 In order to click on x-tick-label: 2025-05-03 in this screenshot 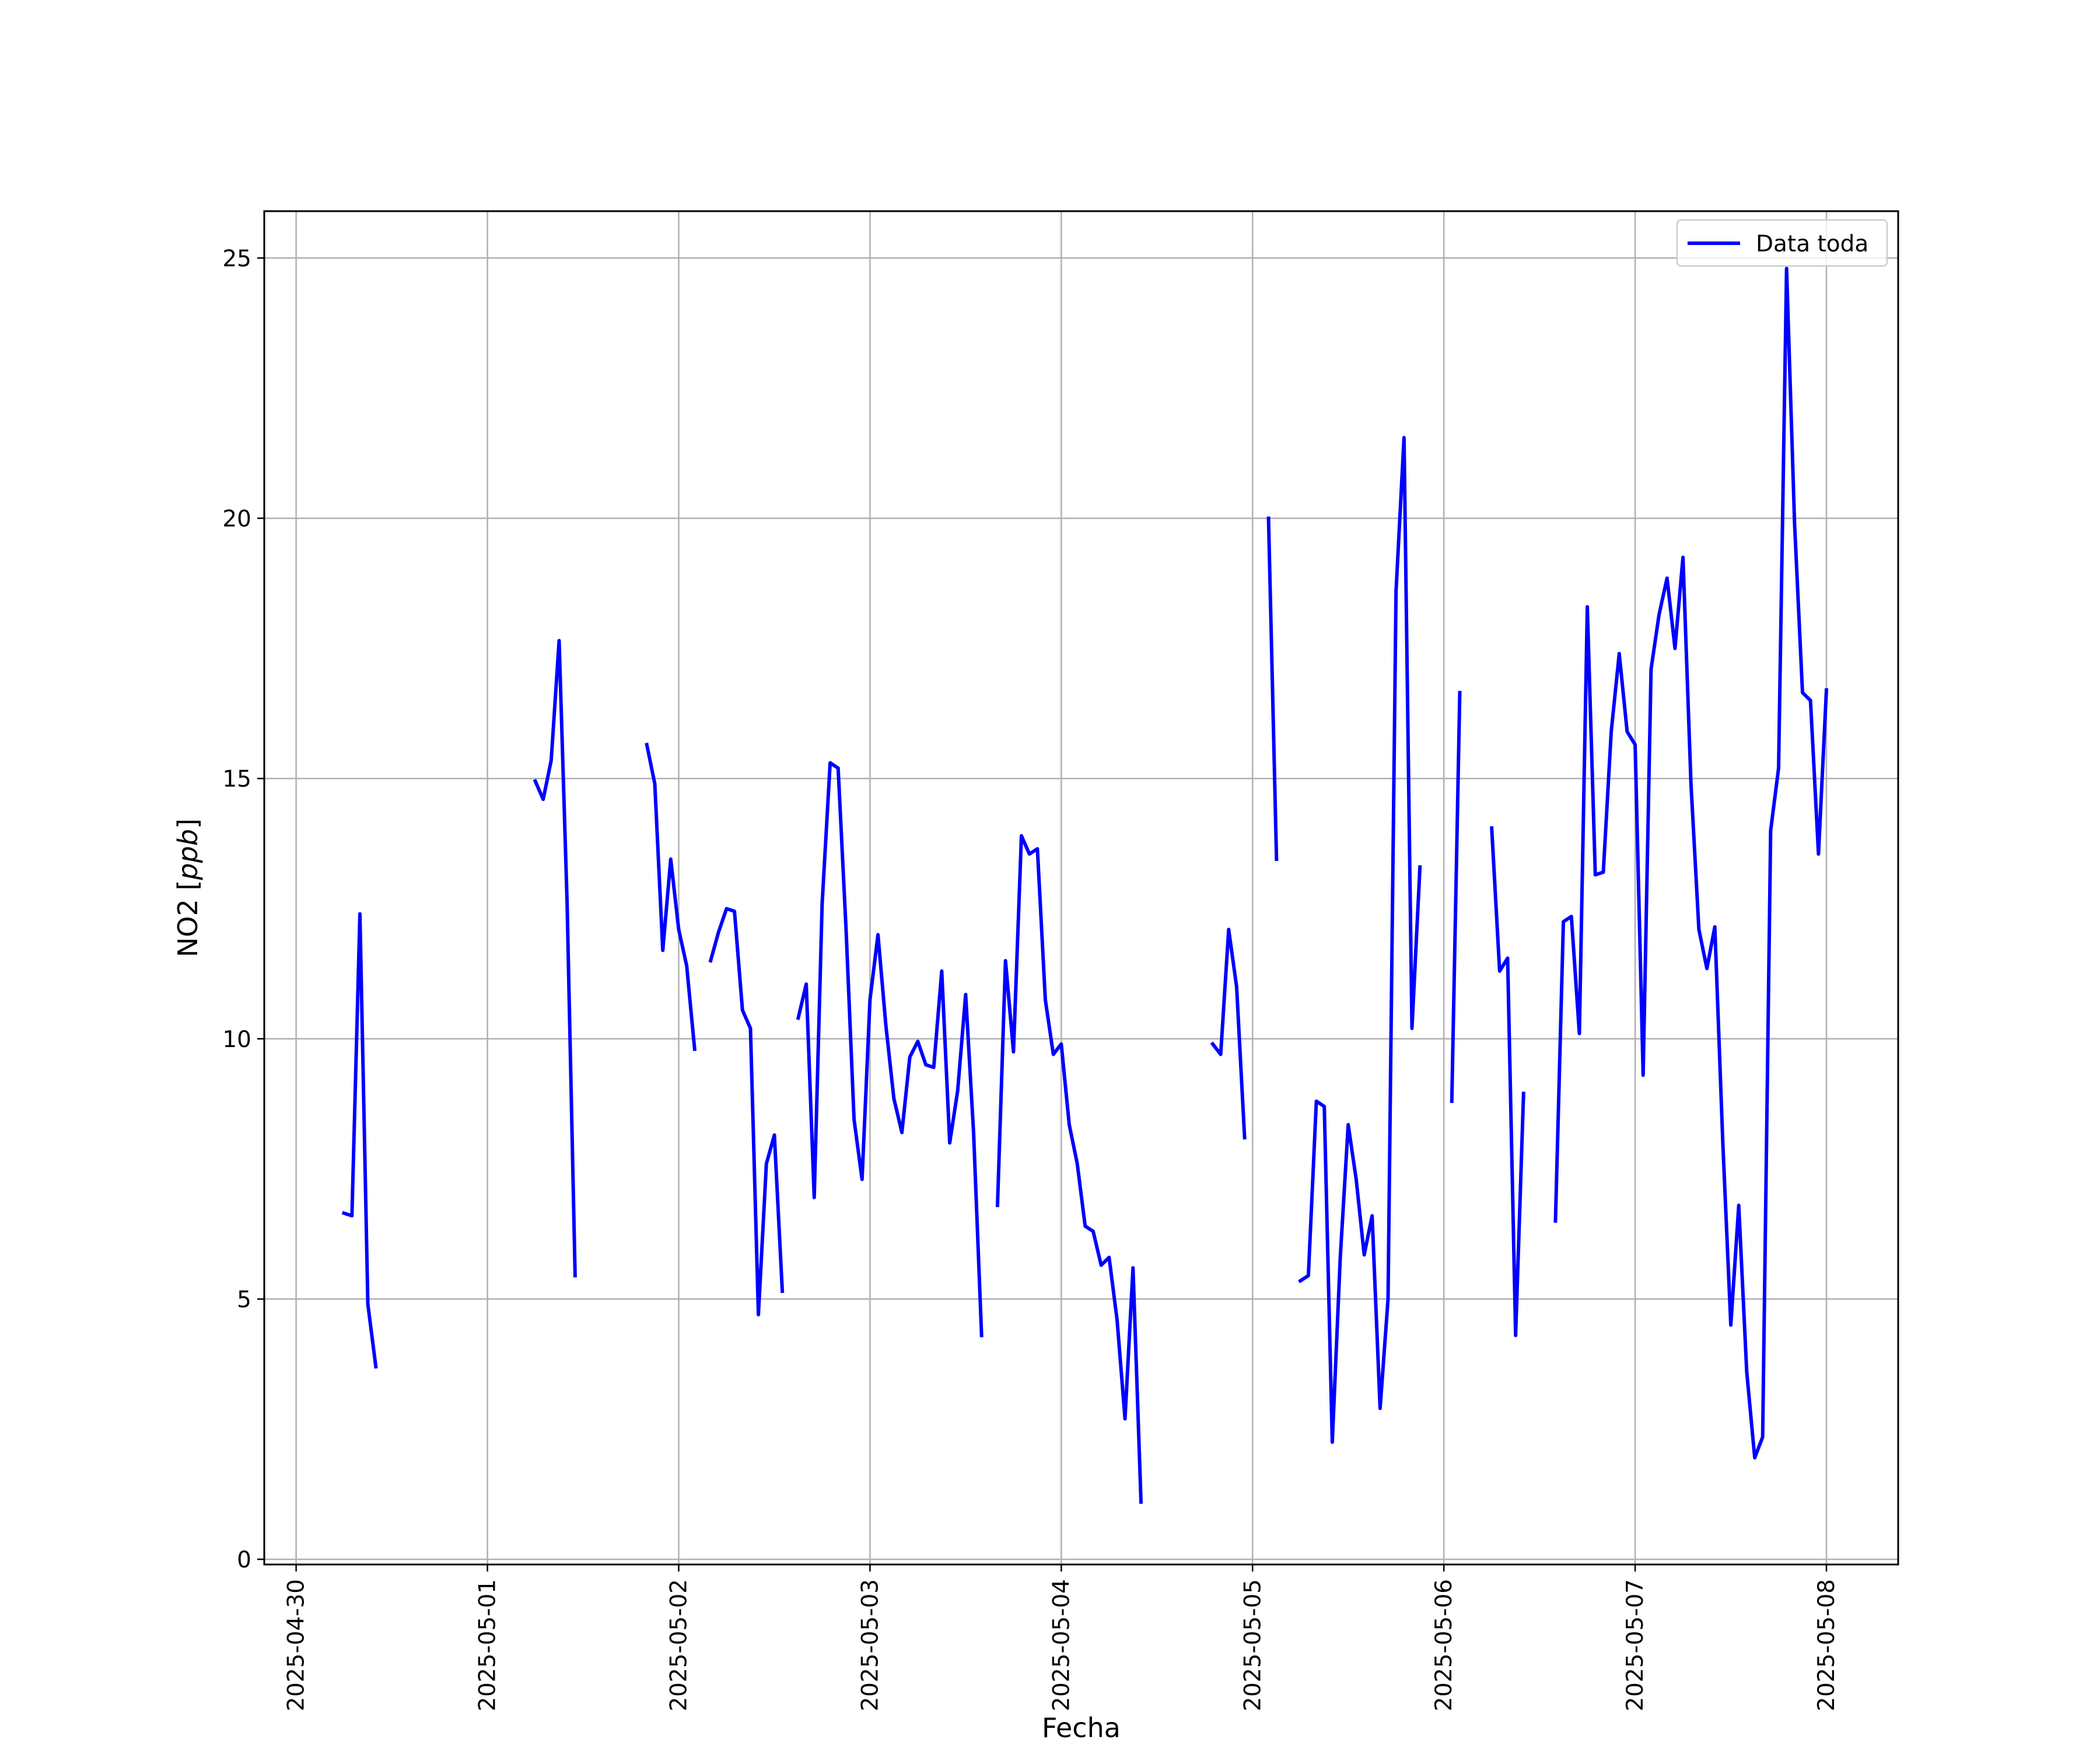, I will do `click(870, 1645)`.